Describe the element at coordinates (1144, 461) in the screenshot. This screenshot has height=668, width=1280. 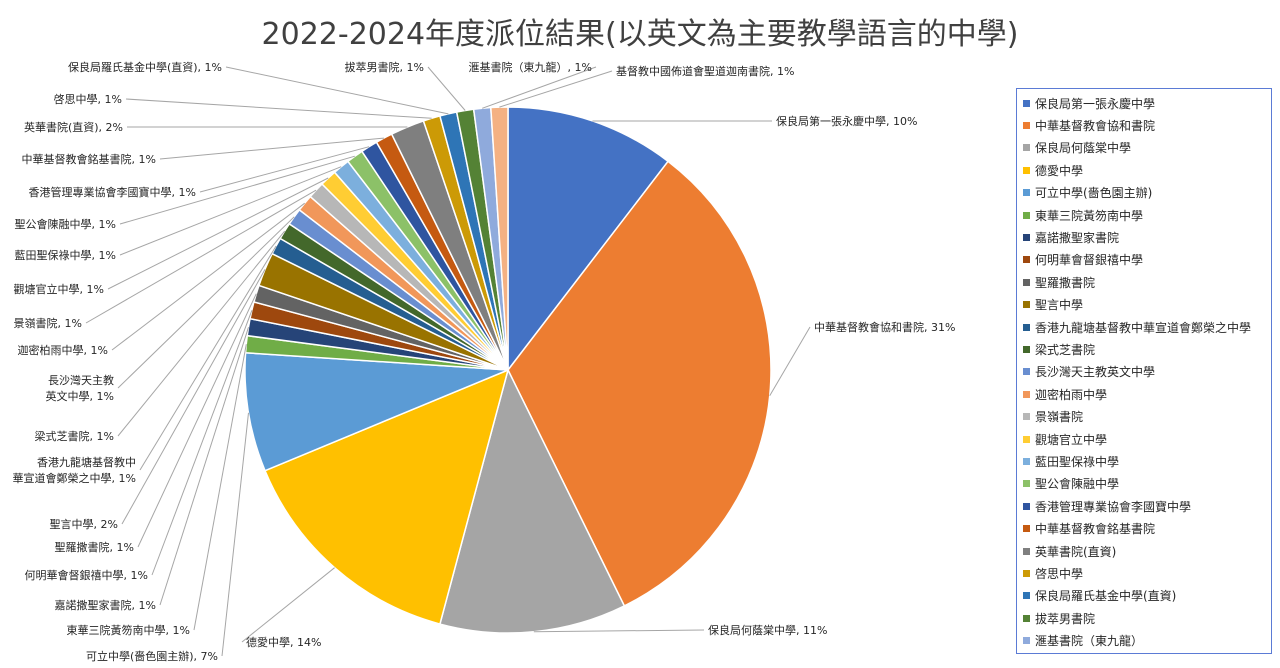
I see `legend-item: 藍田聖保祿中學` at that location.